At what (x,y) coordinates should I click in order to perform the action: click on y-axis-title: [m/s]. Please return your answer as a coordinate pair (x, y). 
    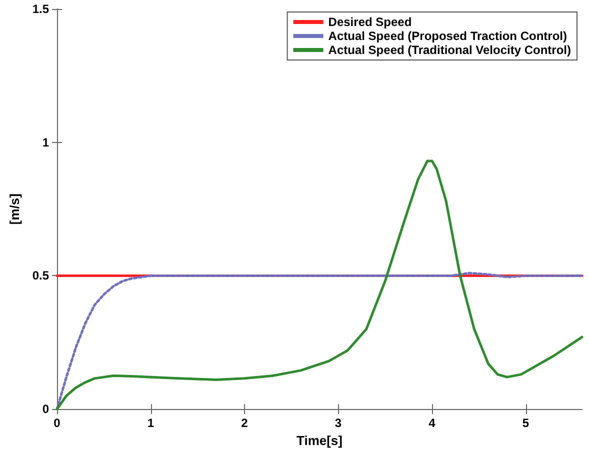
    Looking at the image, I should click on (14, 209).